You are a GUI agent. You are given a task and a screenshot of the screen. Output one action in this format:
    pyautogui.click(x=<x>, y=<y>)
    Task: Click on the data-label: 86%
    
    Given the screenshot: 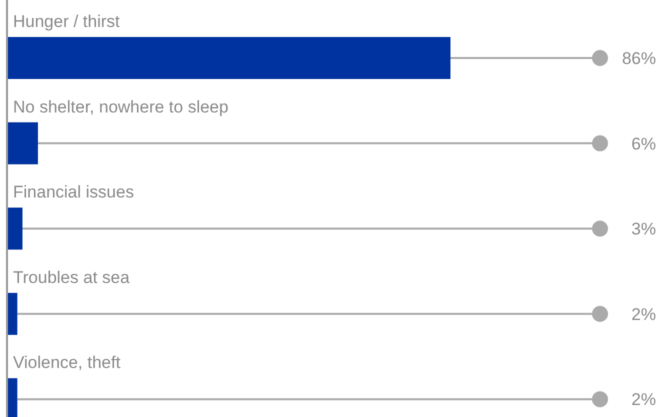 What is the action you would take?
    pyautogui.click(x=639, y=58)
    